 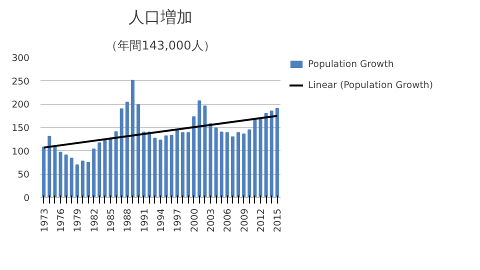 I want to click on y-tick-label: 200, so click(x=21, y=105).